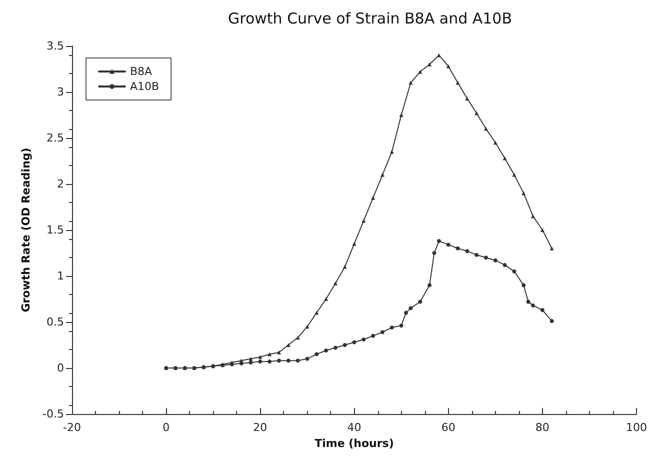 The width and height of the screenshot is (650, 459). Describe the element at coordinates (26, 230) in the screenshot. I see `y-axis-title: Growth Rate (OD Reading)` at that location.